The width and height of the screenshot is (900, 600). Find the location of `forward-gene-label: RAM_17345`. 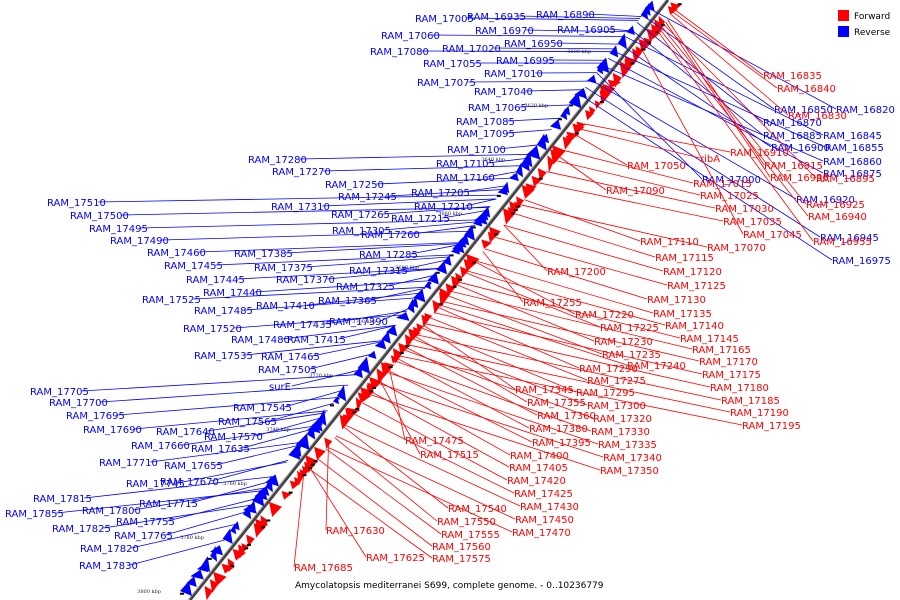

forward-gene-label: RAM_17345 is located at coordinates (544, 390).